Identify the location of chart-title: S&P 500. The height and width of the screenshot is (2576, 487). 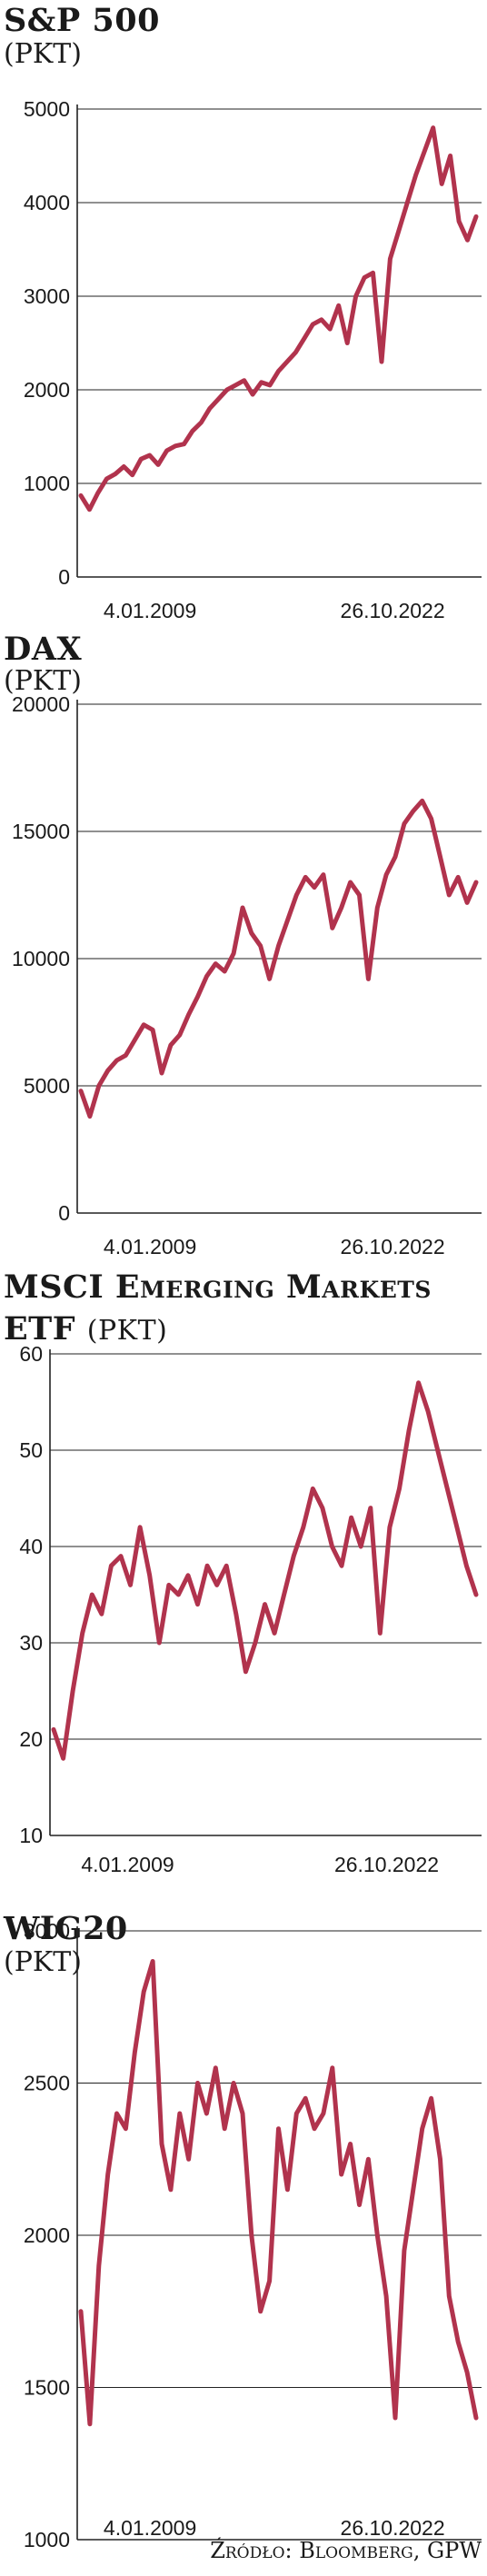
(82, 21).